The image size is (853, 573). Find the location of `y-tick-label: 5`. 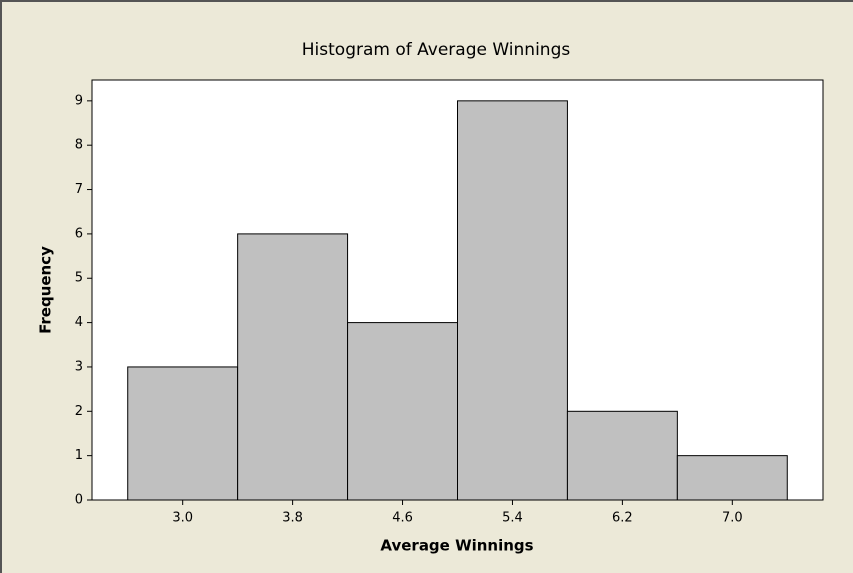

y-tick-label: 5 is located at coordinates (79, 278).